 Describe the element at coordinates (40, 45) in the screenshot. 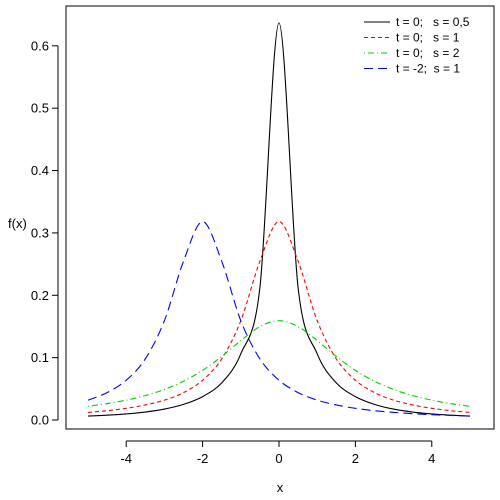

I see `y-tick-label: 0.6` at that location.